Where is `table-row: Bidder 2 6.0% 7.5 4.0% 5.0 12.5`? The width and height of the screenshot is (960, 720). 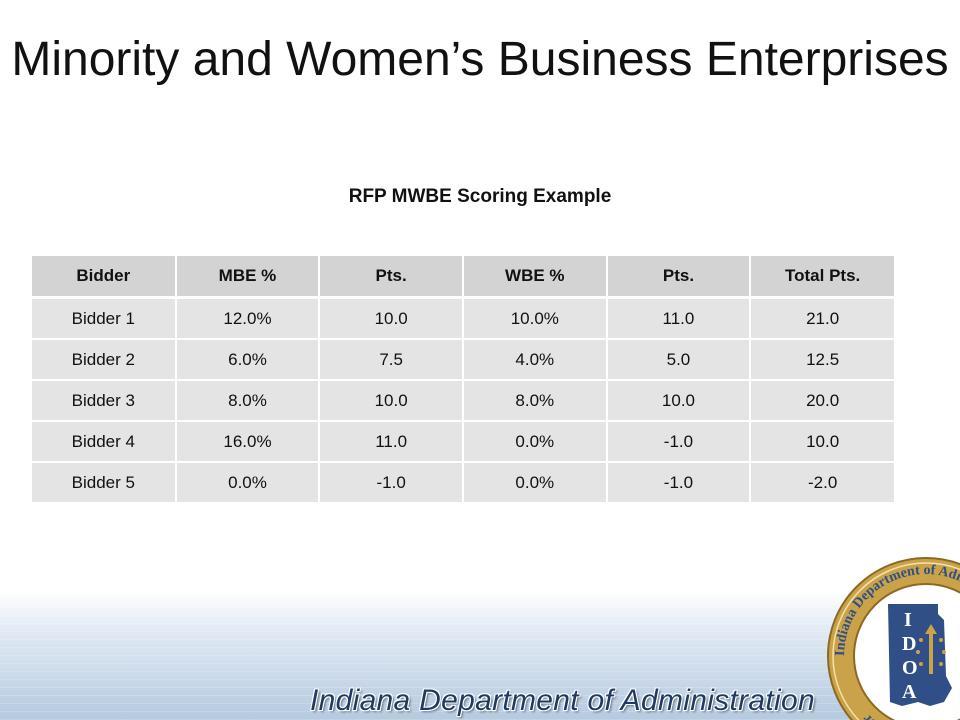
table-row: Bidder 2 6.0% 7.5 4.0% 5.0 12.5 is located at coordinates (463, 360).